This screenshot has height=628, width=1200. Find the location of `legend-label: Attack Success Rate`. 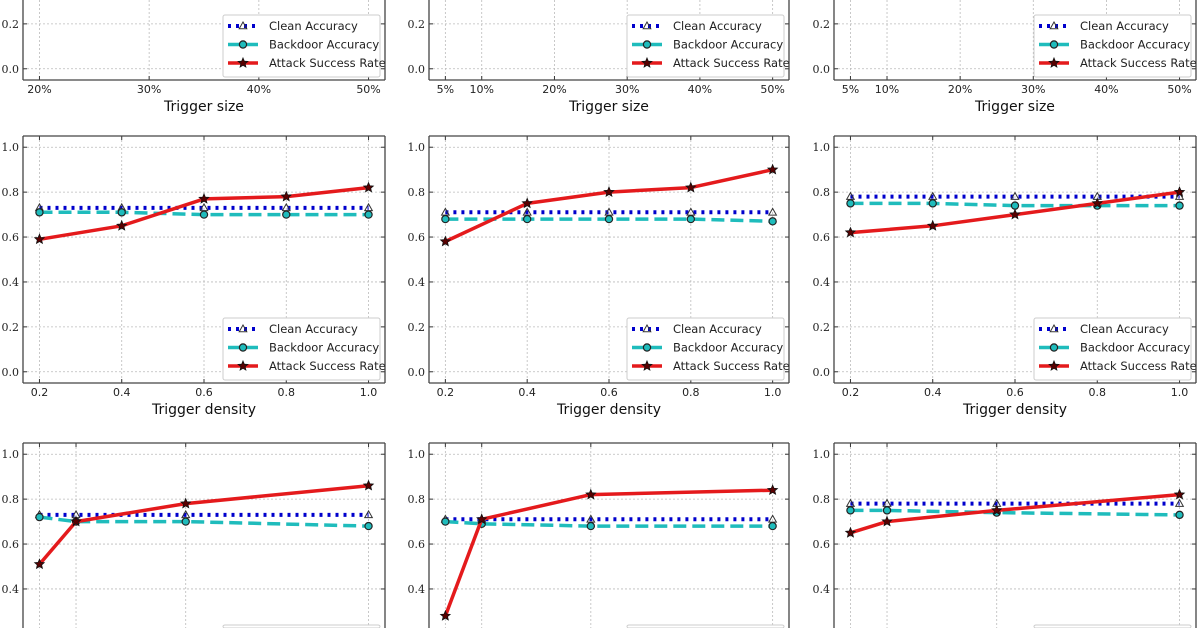

legend-label: Attack Success Rate is located at coordinates (327, 366).